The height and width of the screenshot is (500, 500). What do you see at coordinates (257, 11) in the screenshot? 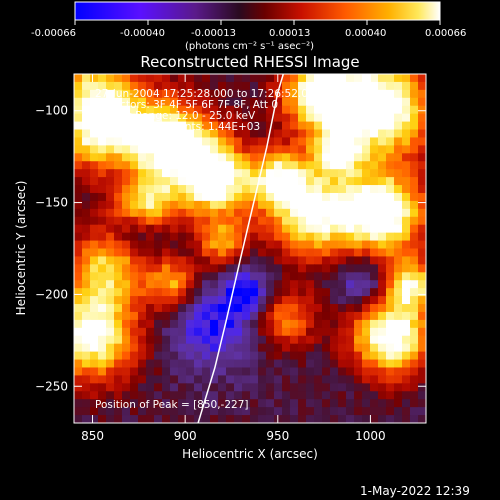
I see `colorbar` at bounding box center [257, 11].